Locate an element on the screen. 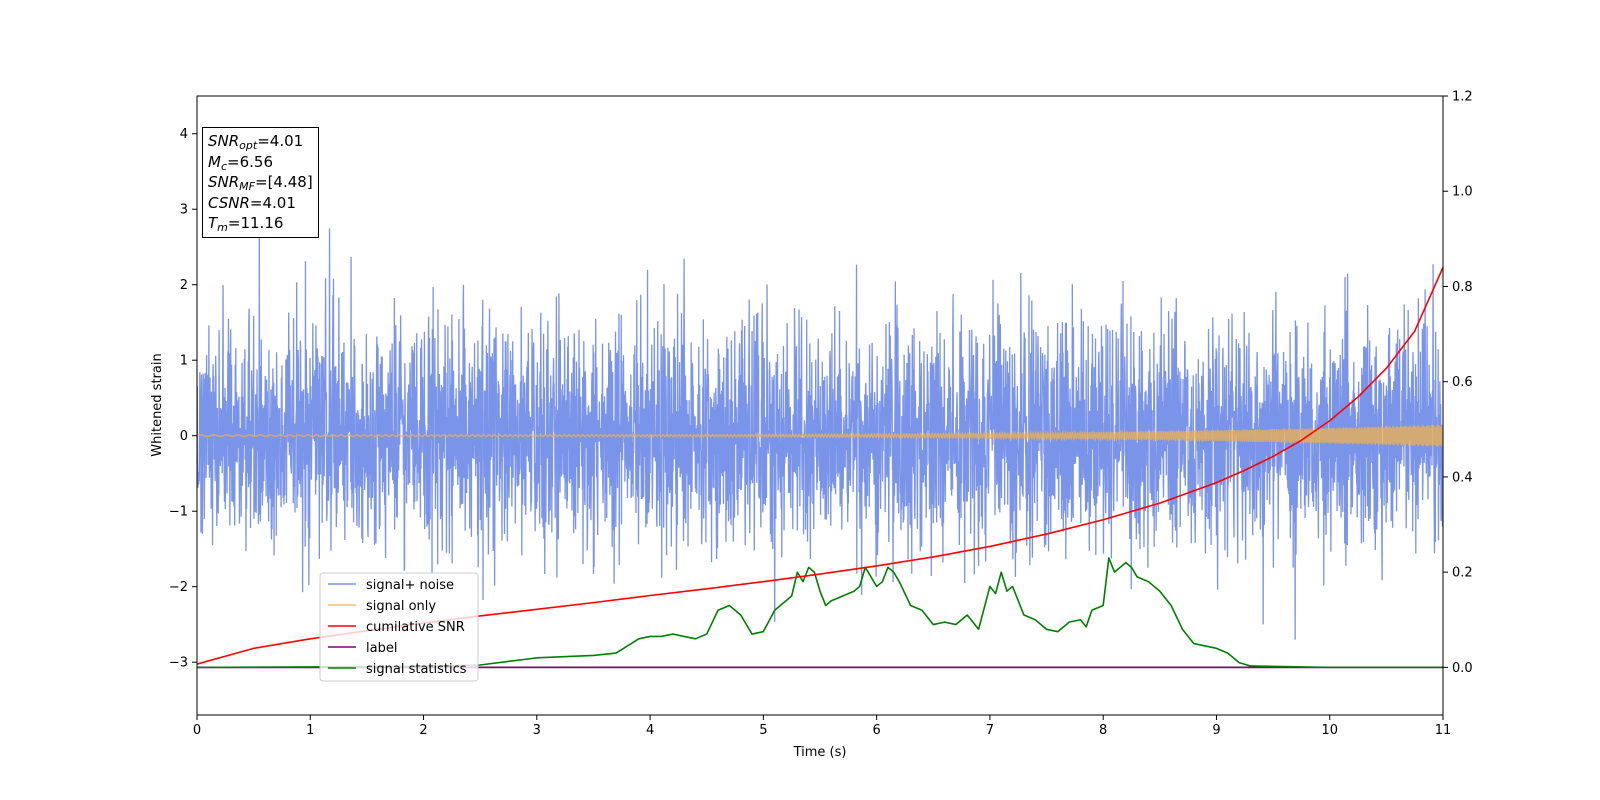 This screenshot has height=800, width=1600. y-tick-label: −2 is located at coordinates (178, 587).